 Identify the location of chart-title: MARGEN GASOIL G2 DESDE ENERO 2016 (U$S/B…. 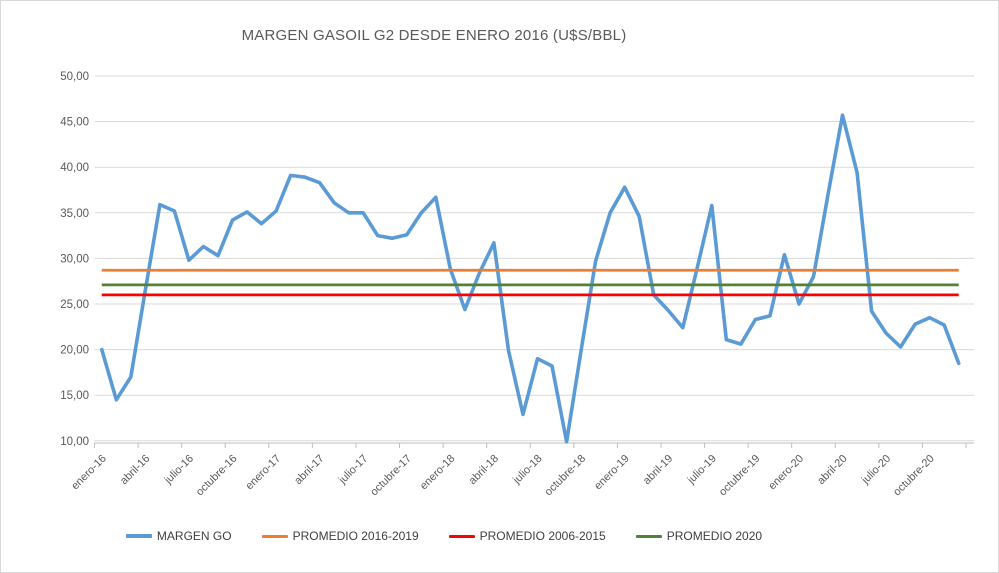
(434, 35).